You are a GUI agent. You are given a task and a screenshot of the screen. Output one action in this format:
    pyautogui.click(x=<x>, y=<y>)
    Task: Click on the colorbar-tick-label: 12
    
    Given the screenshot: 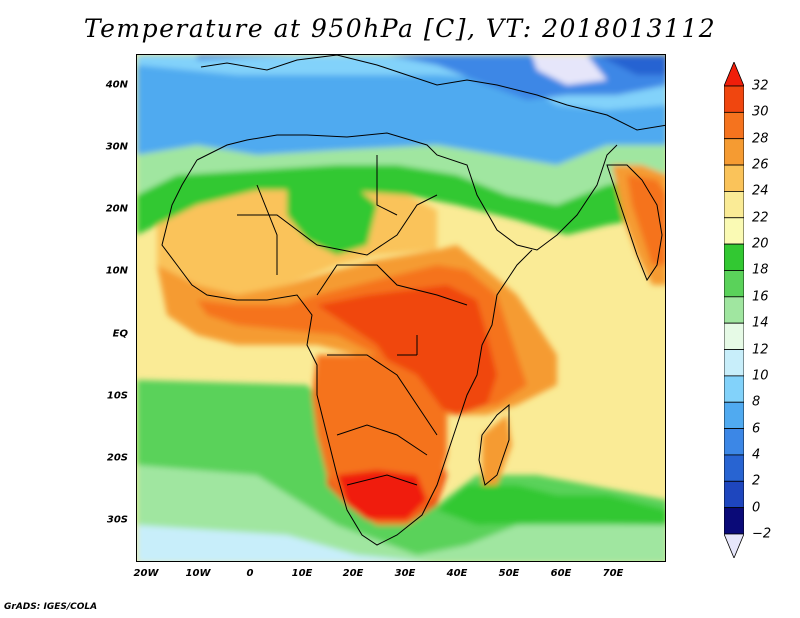 What is the action you would take?
    pyautogui.click(x=760, y=350)
    